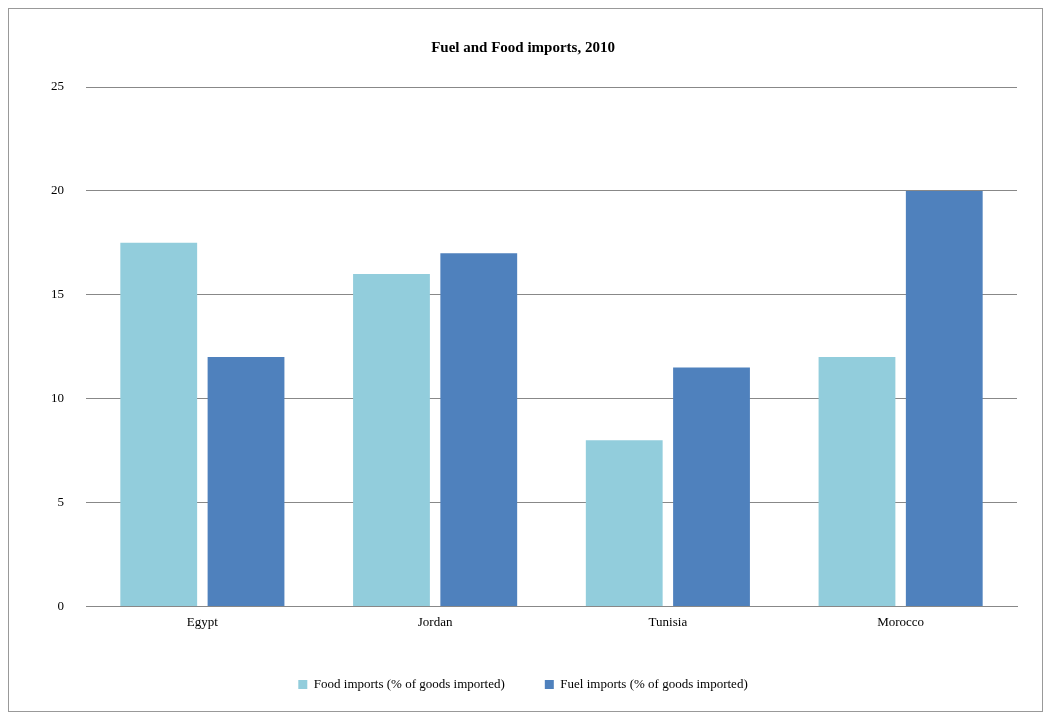 Image resolution: width=1051 pixels, height=720 pixels. What do you see at coordinates (654, 683) in the screenshot?
I see `legend-label: Fuel imports (% of goods imported)` at bounding box center [654, 683].